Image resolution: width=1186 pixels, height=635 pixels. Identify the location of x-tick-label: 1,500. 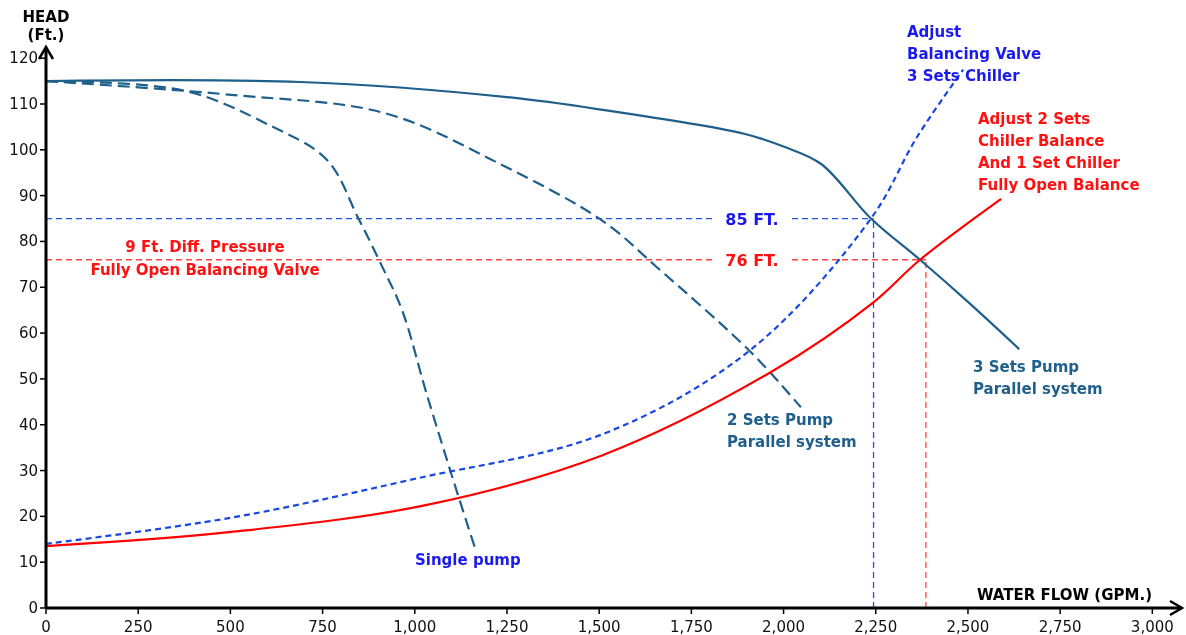
(599, 626).